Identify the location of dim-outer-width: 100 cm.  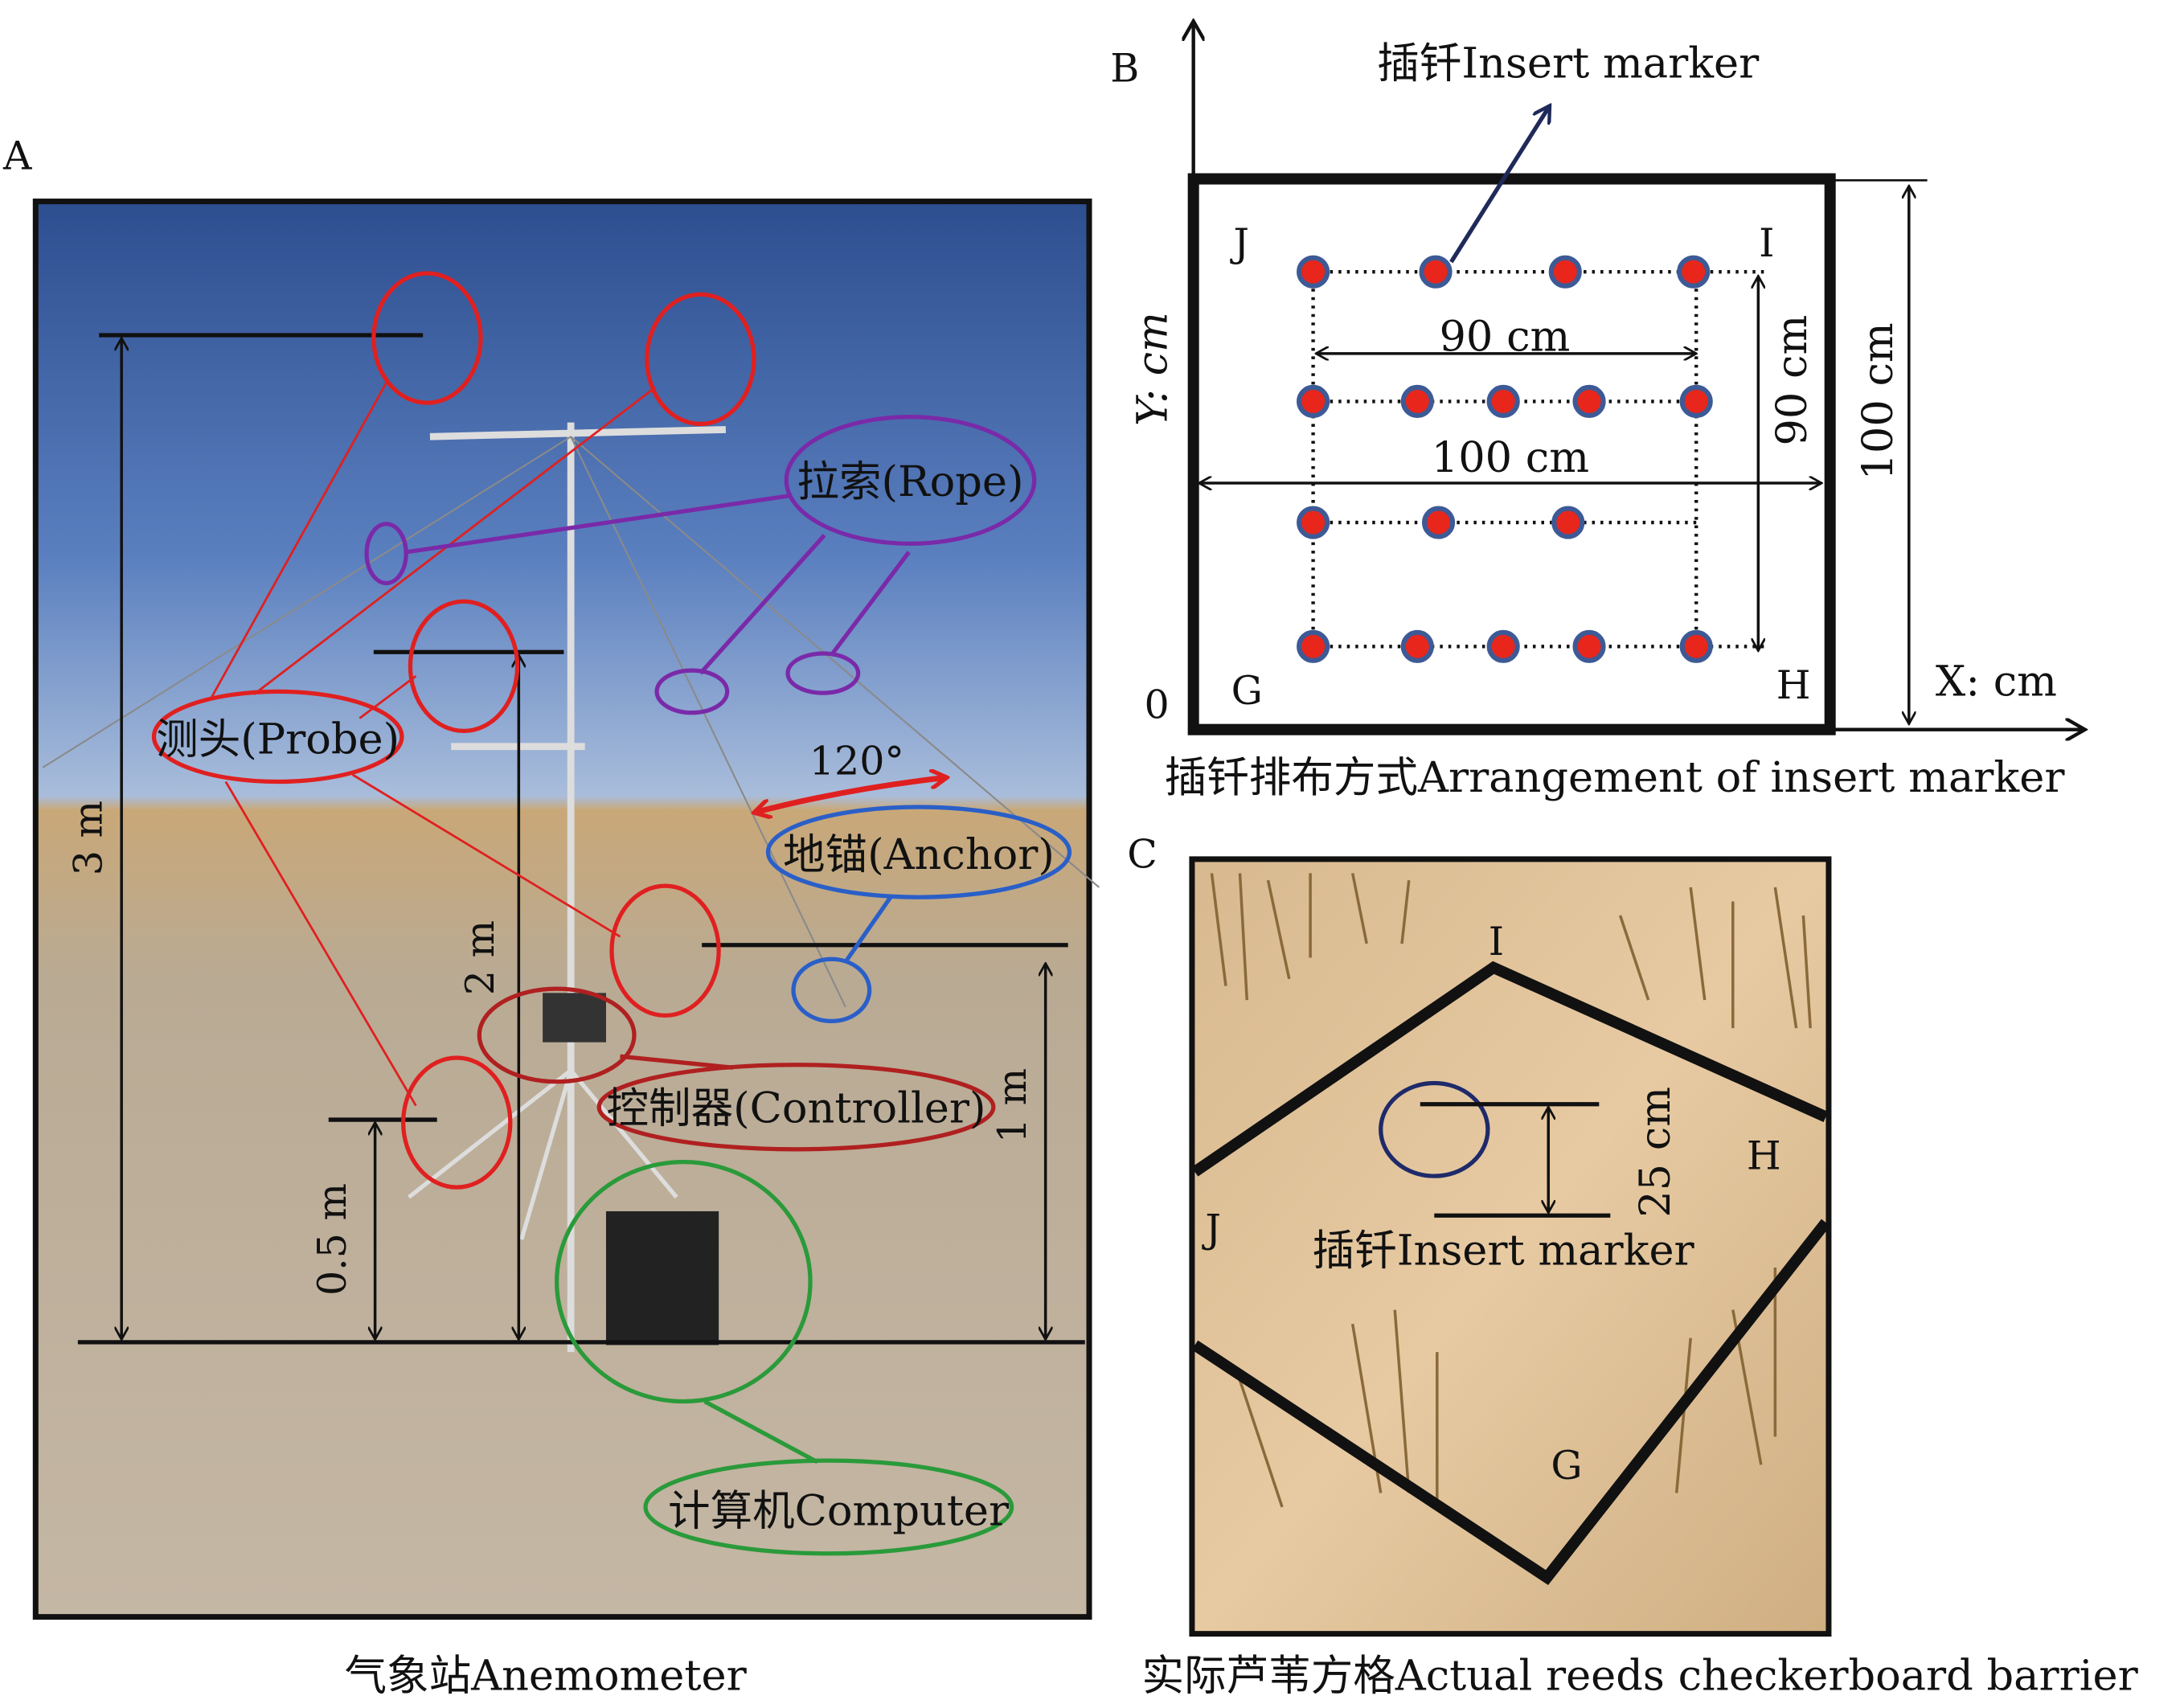
(1510, 458).